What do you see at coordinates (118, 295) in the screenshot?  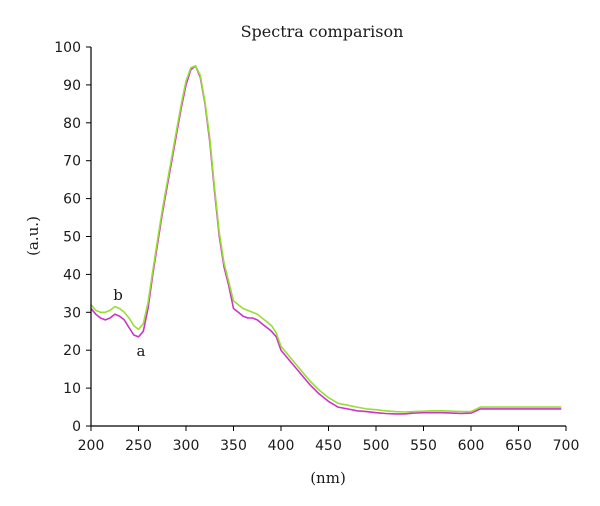 I see `series-label-b: b` at bounding box center [118, 295].